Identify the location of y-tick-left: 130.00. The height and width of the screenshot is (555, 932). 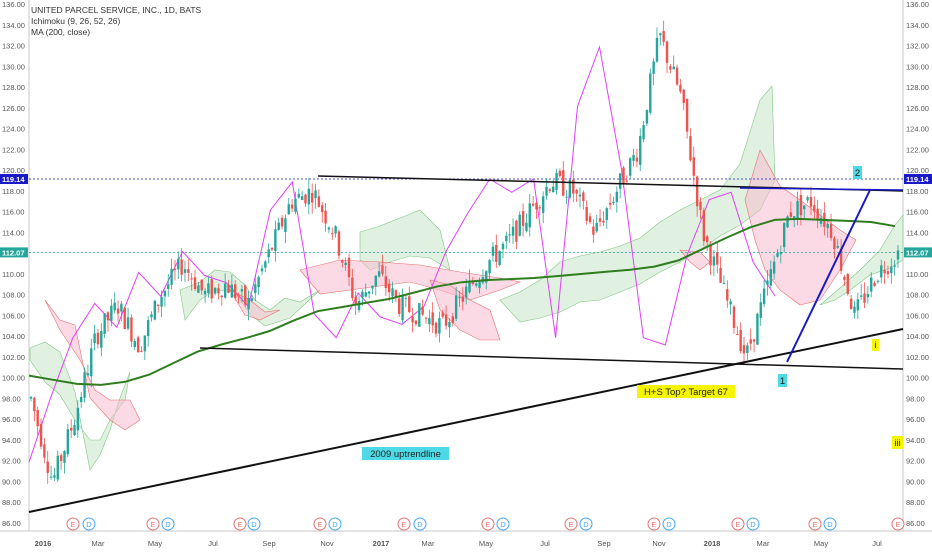
(13, 66).